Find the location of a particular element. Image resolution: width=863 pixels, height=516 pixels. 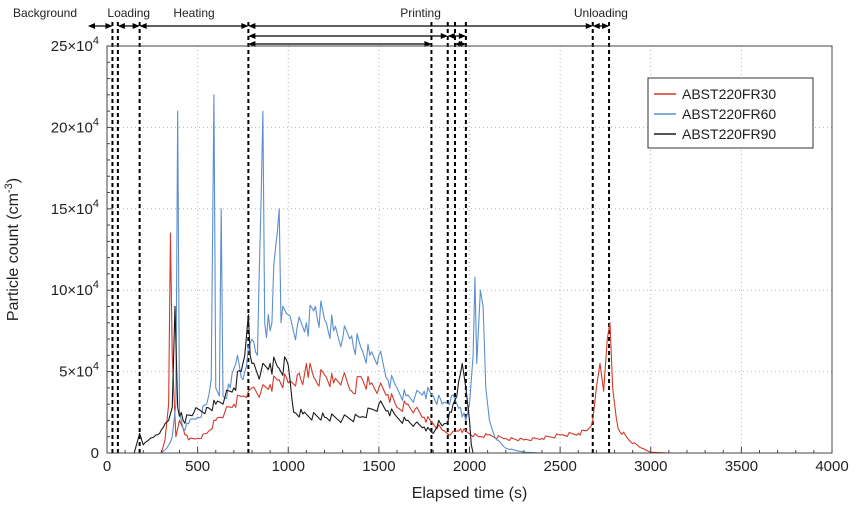

x-tick-label: 3500 is located at coordinates (741, 466).